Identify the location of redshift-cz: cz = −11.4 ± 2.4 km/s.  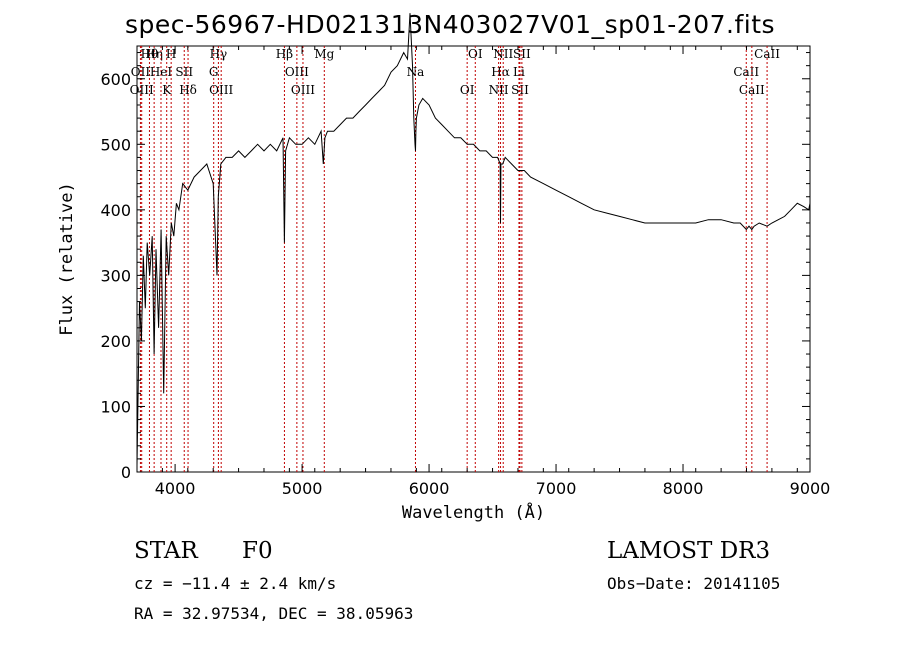
(235, 583).